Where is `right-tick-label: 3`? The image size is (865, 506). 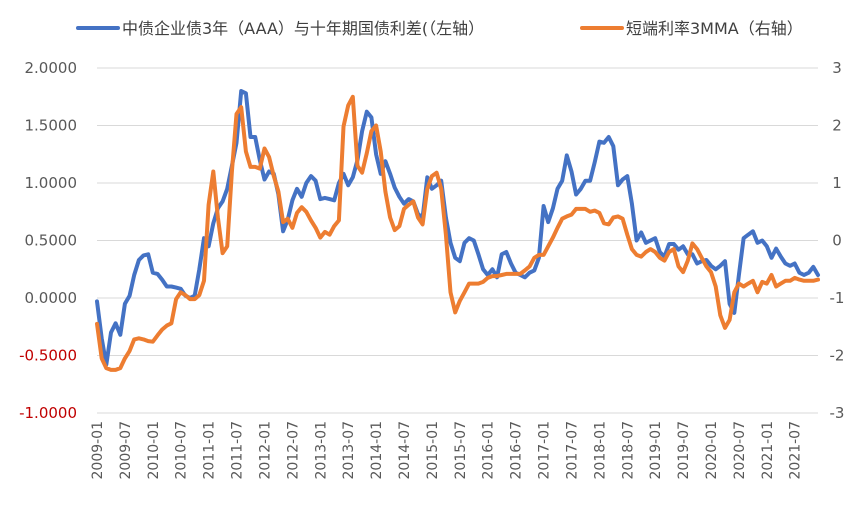
right-tick-label: 3 is located at coordinates (837, 68).